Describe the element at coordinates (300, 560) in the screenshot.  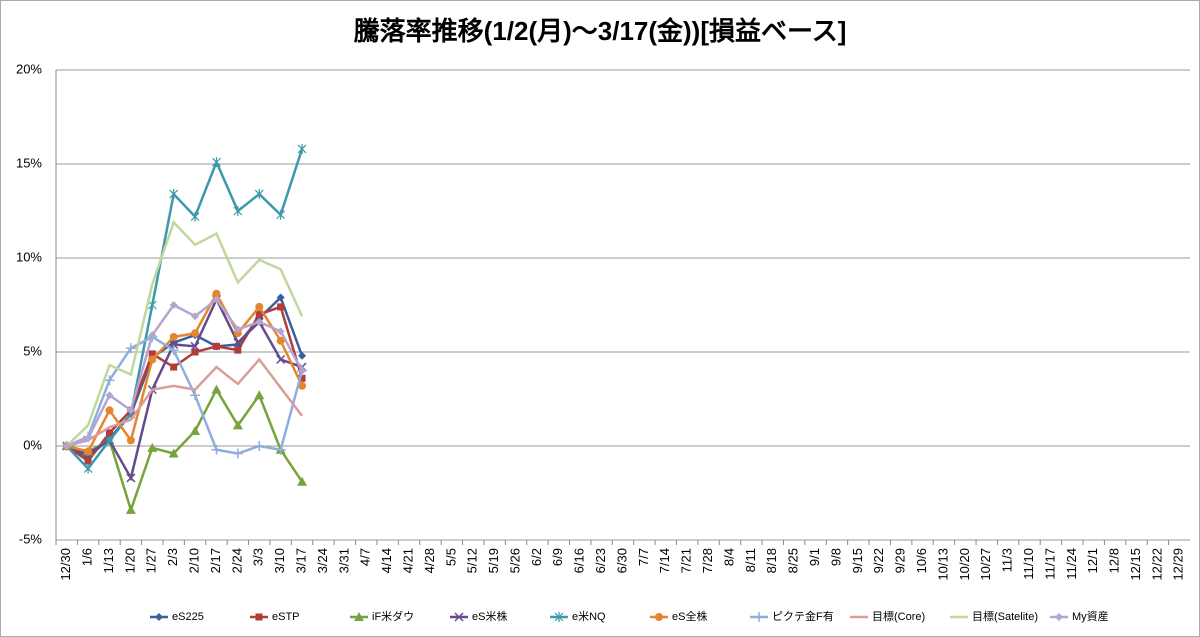
I see `x-tick-label: 3/17` at that location.